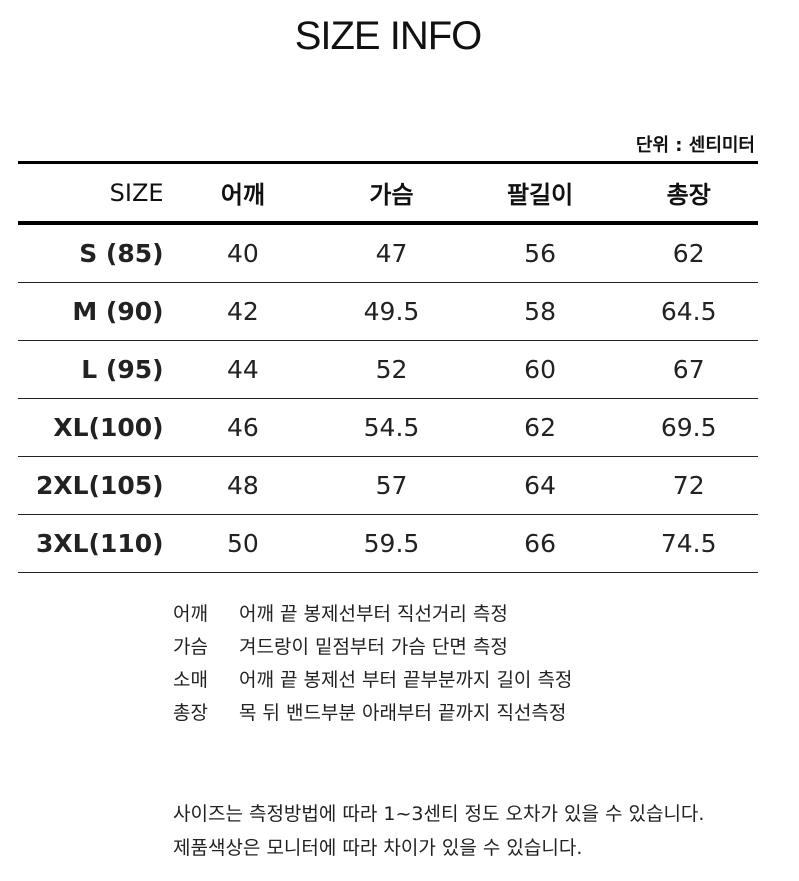  What do you see at coordinates (540, 253) in the screenshot?
I see `measure-cell: 56` at bounding box center [540, 253].